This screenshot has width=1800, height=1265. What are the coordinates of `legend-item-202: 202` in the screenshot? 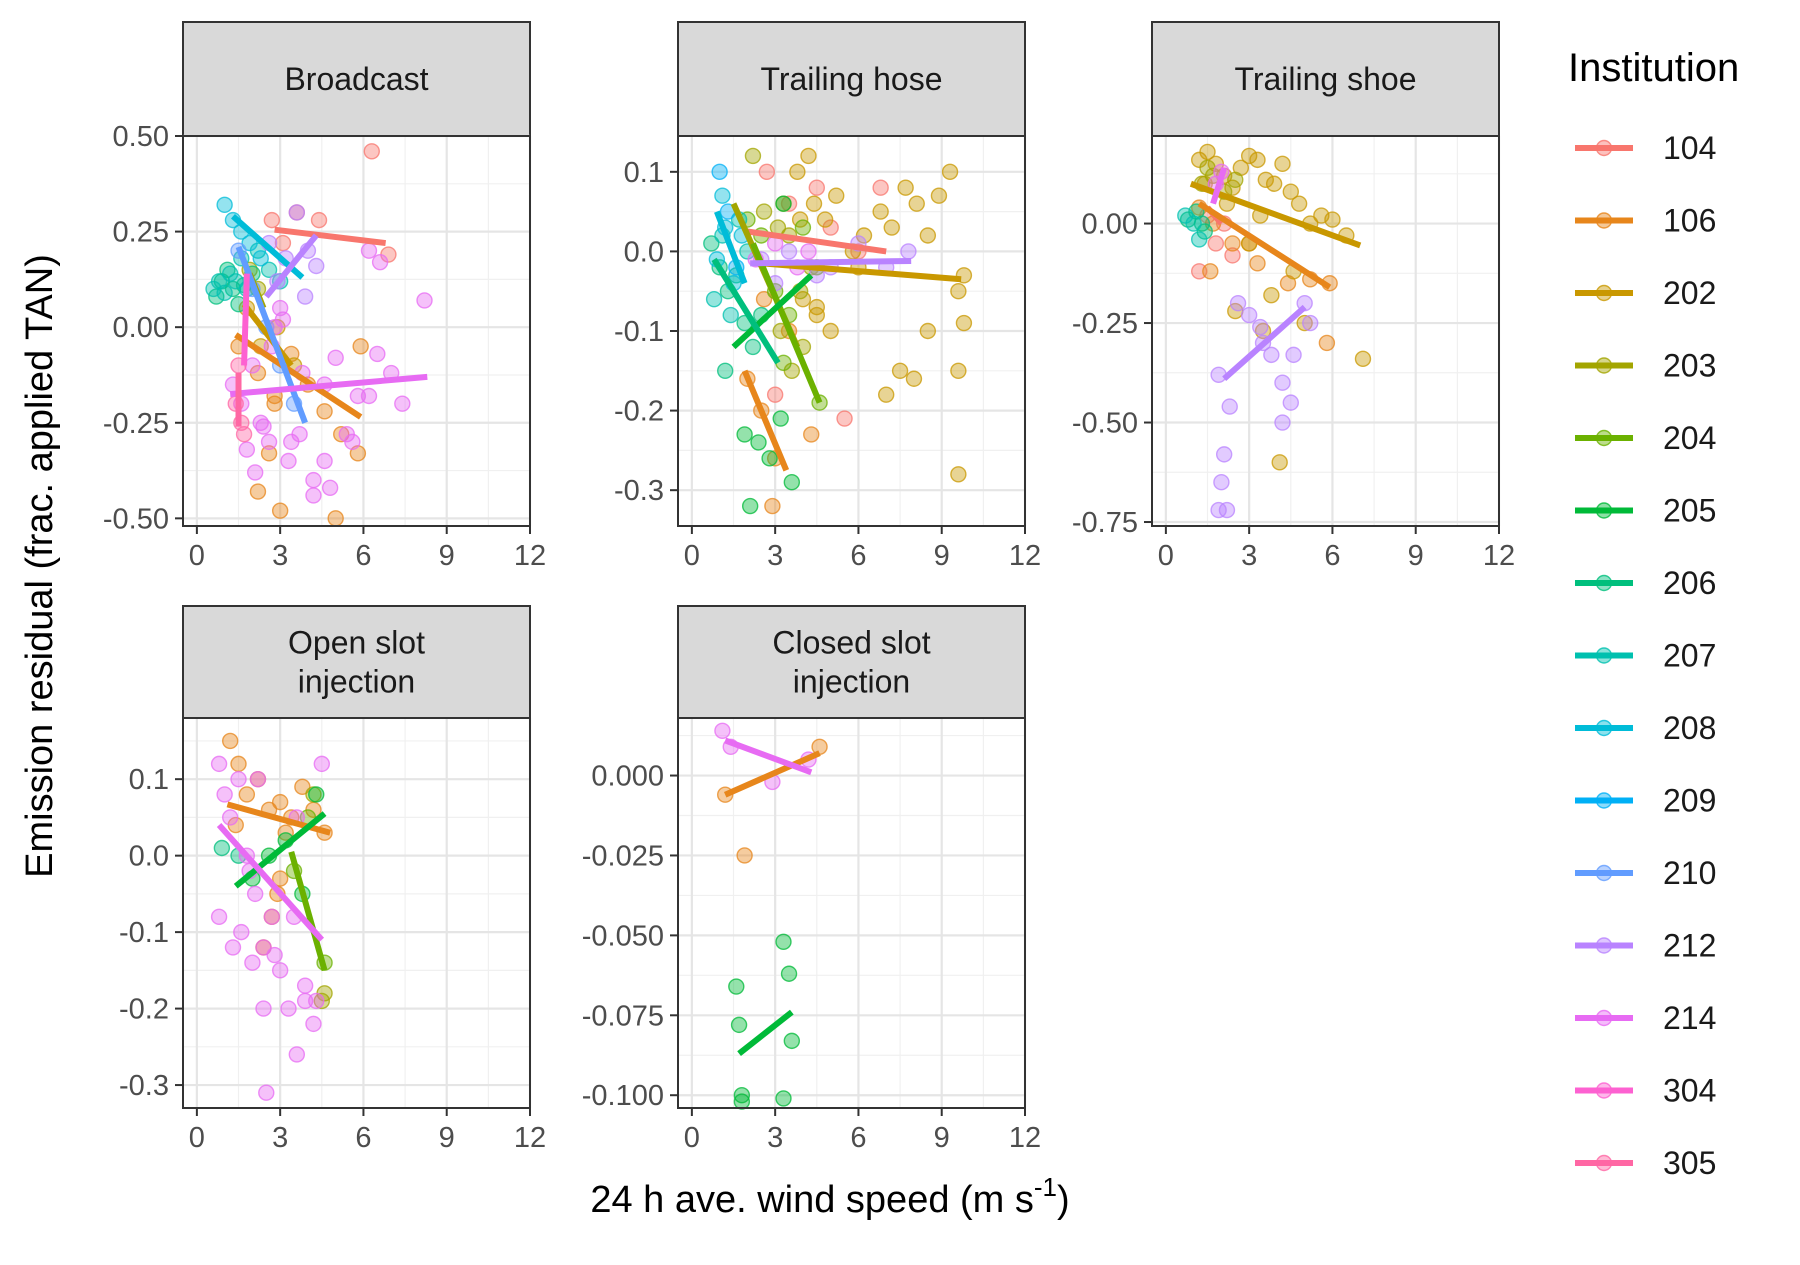 It's located at (1645, 293).